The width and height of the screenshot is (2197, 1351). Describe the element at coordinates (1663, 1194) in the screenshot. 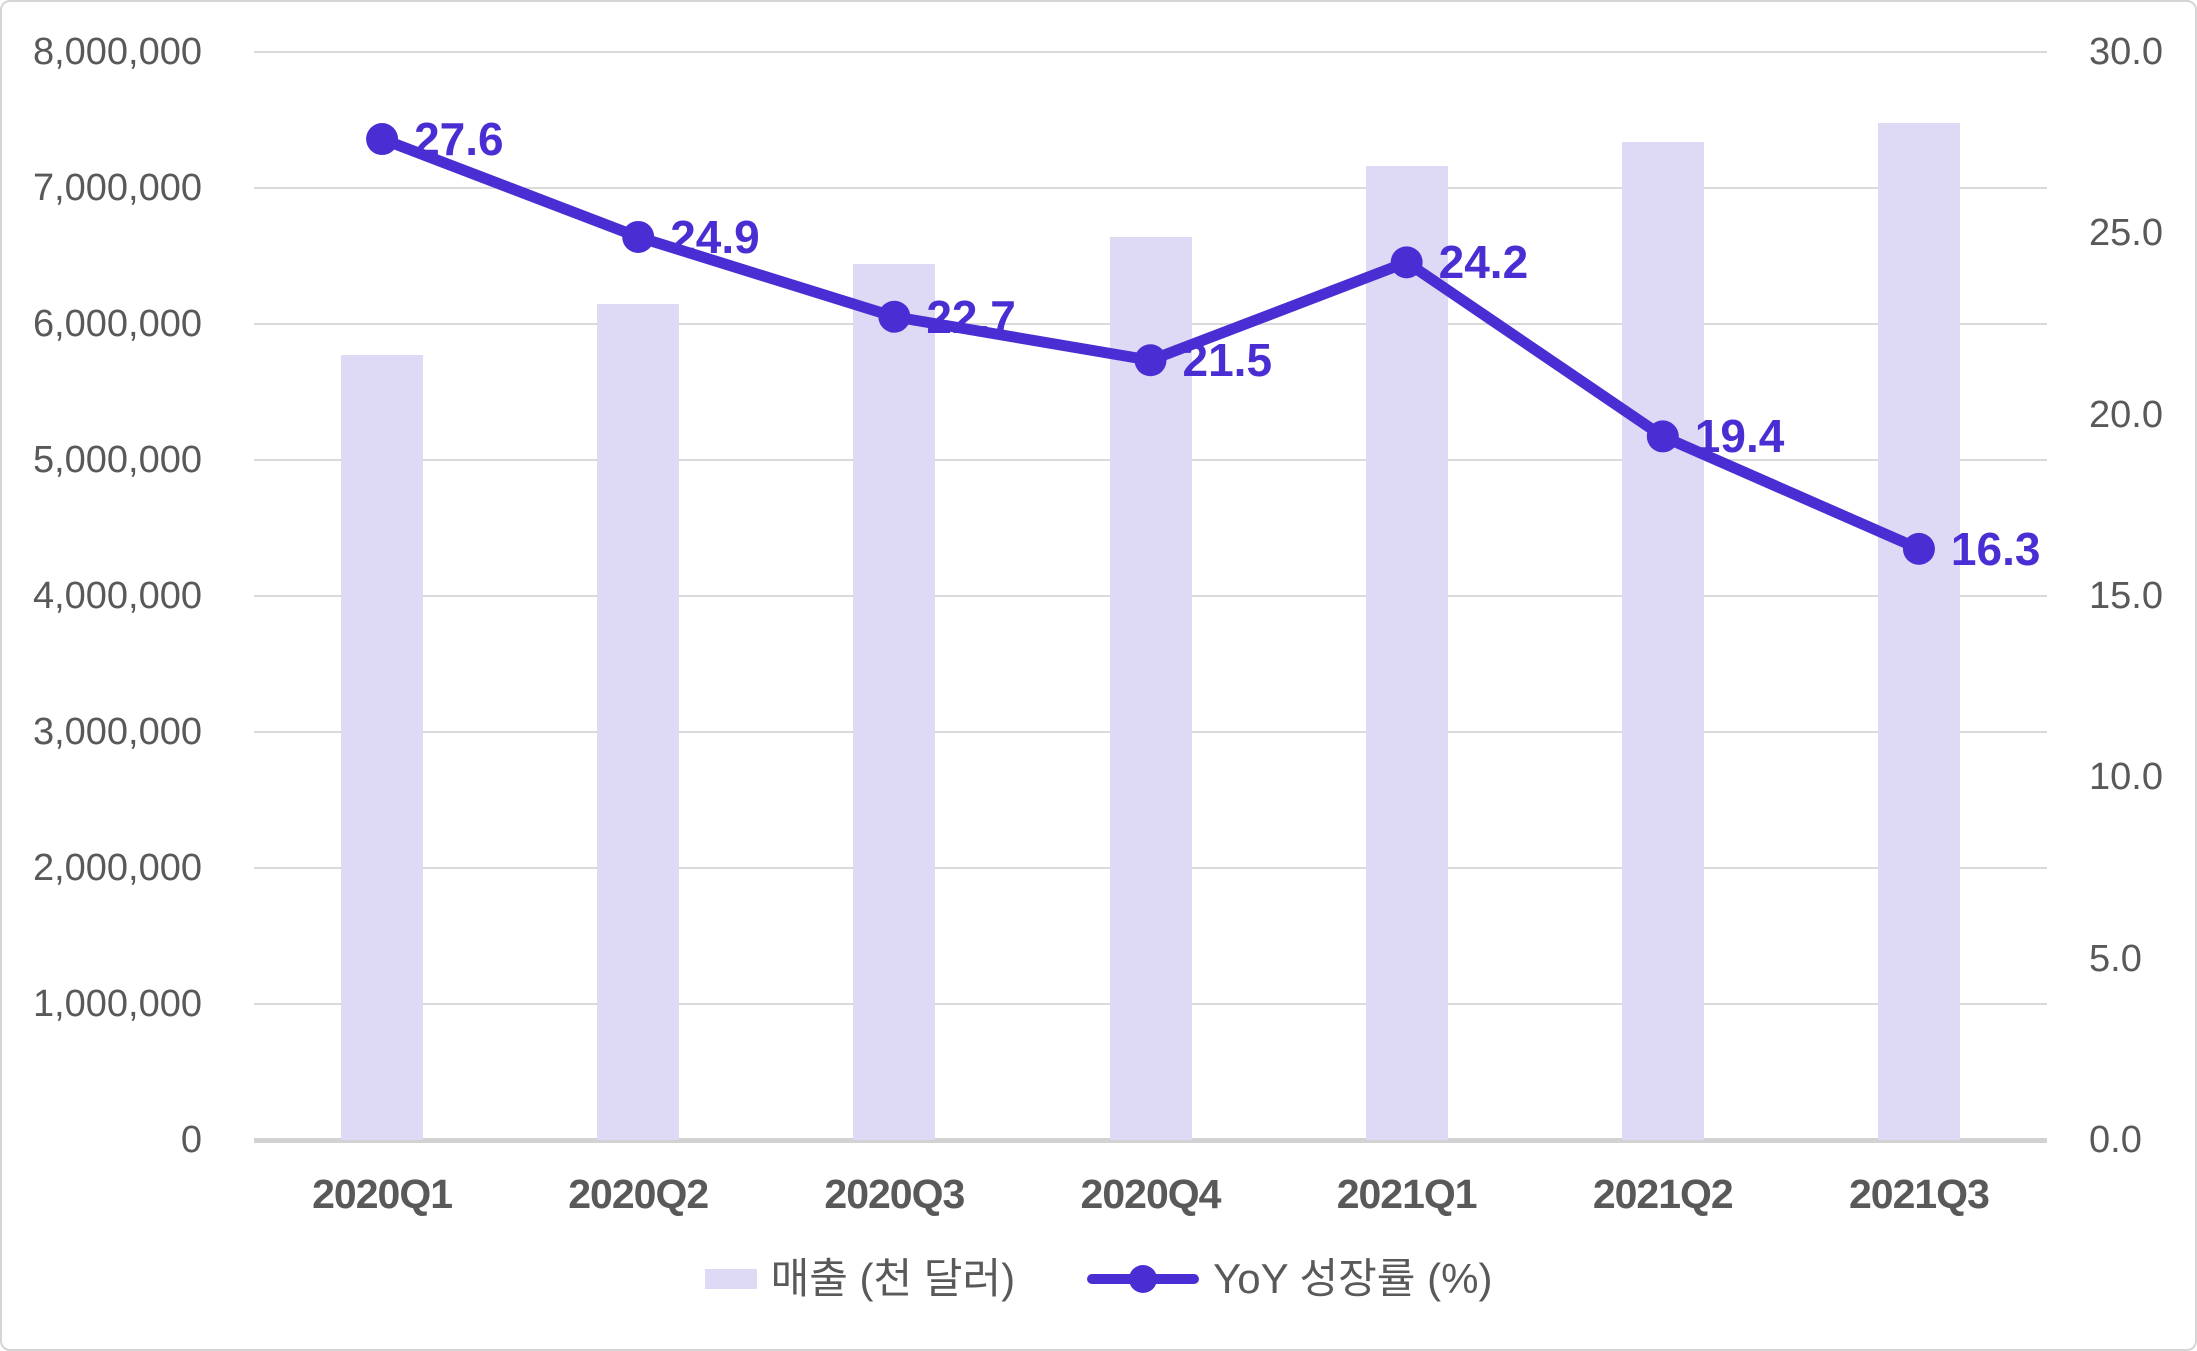

I see `x-axis-label-2021Q2: 2021Q2` at that location.